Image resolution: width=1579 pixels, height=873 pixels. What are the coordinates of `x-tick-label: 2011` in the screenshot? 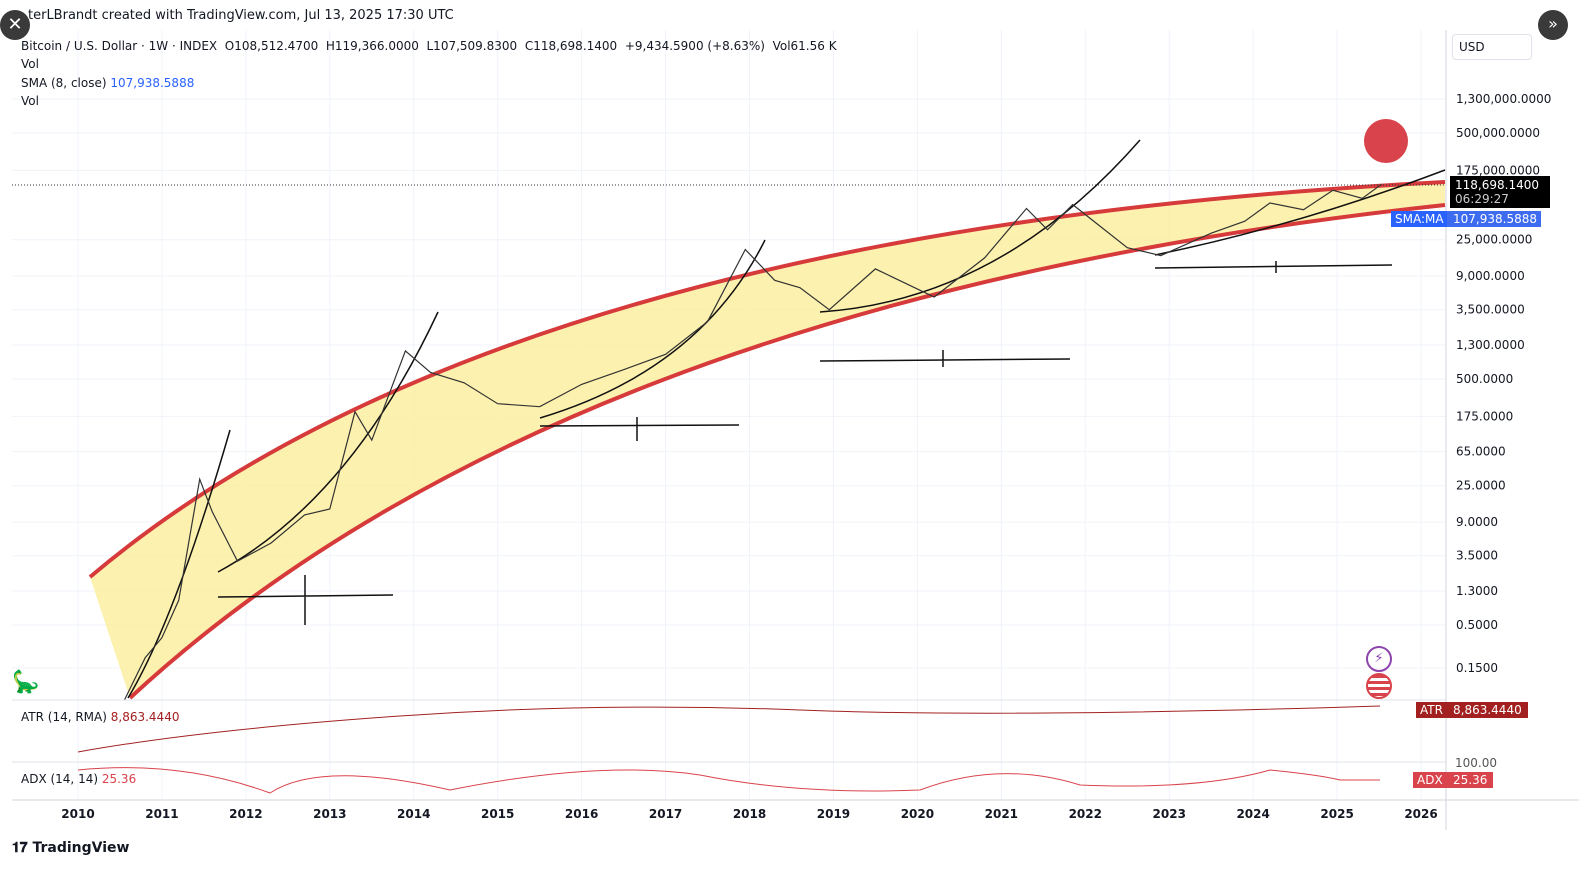 It's located at (161, 814).